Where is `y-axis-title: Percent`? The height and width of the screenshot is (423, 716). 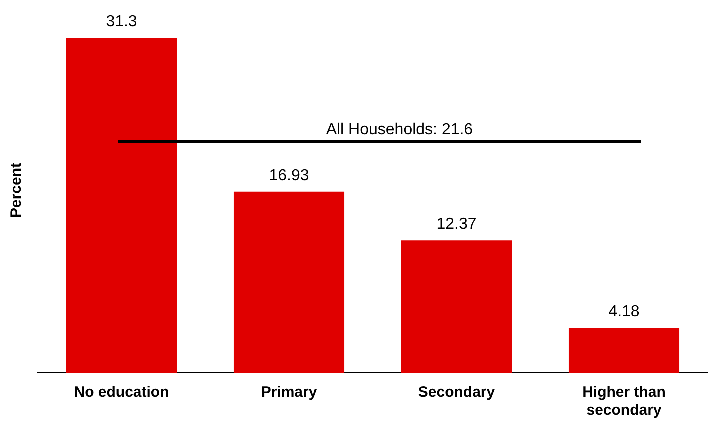 y-axis-title: Percent is located at coordinates (17, 190).